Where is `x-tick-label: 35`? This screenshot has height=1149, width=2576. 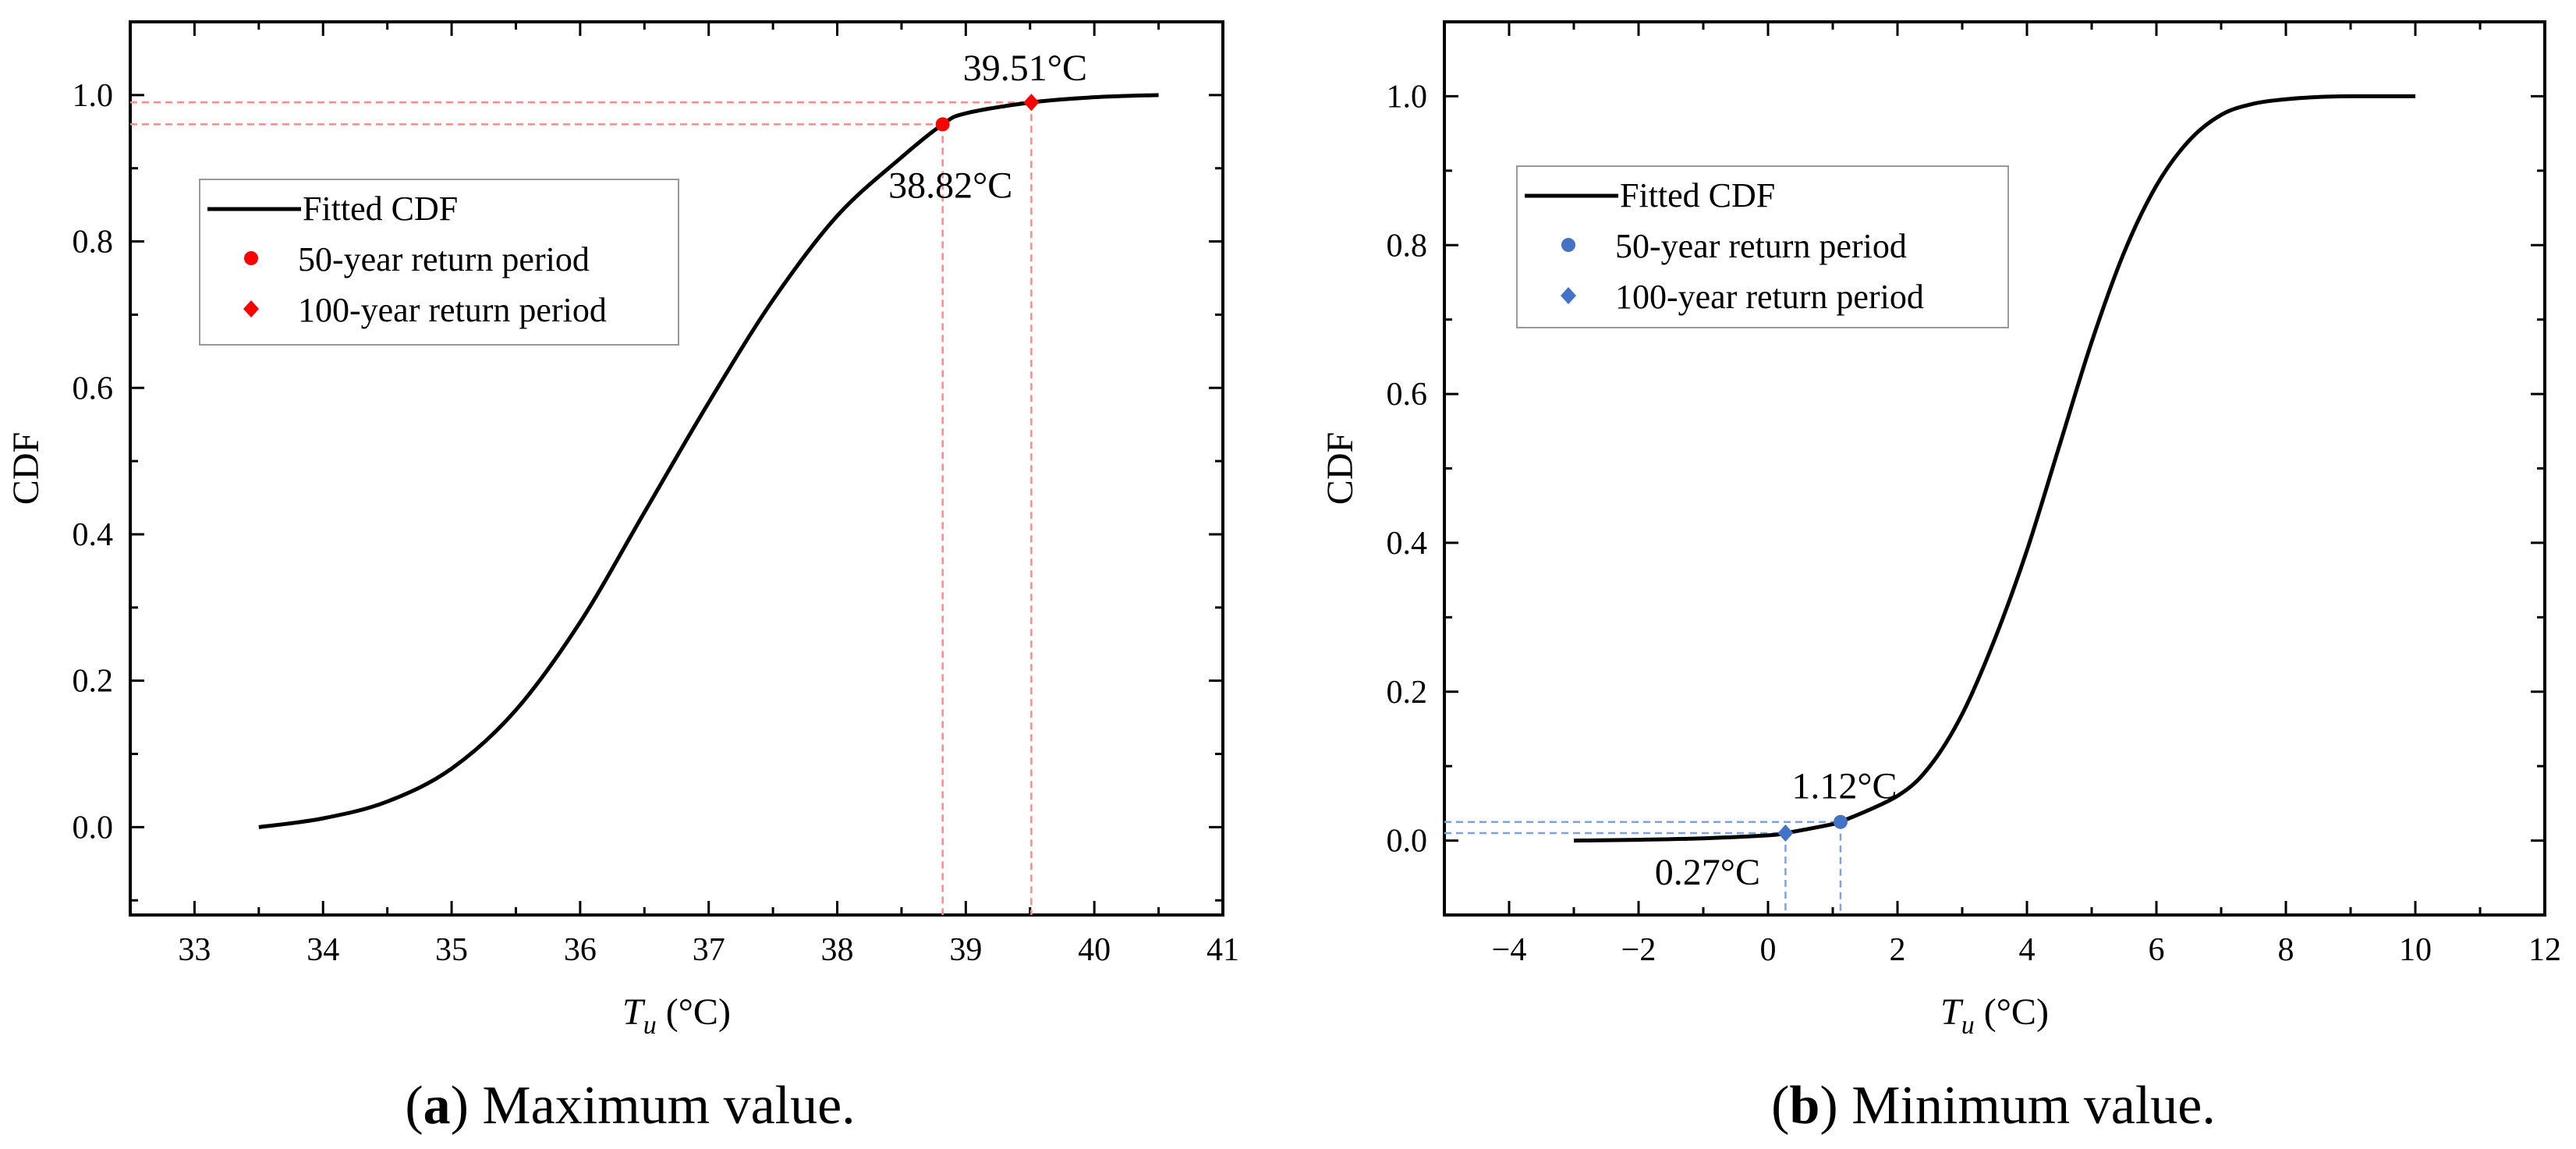 x-tick-label: 35 is located at coordinates (452, 950).